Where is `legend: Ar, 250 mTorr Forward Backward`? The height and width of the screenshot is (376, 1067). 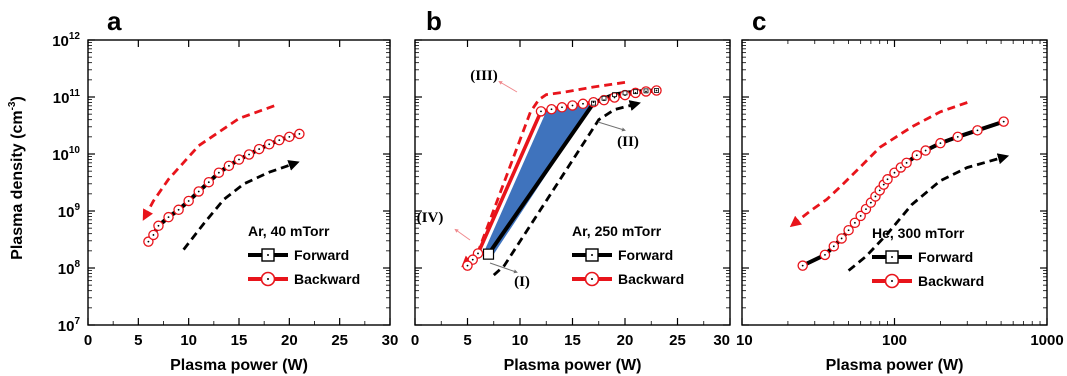 legend: Ar, 250 mTorr Forward Backward is located at coordinates (628, 255).